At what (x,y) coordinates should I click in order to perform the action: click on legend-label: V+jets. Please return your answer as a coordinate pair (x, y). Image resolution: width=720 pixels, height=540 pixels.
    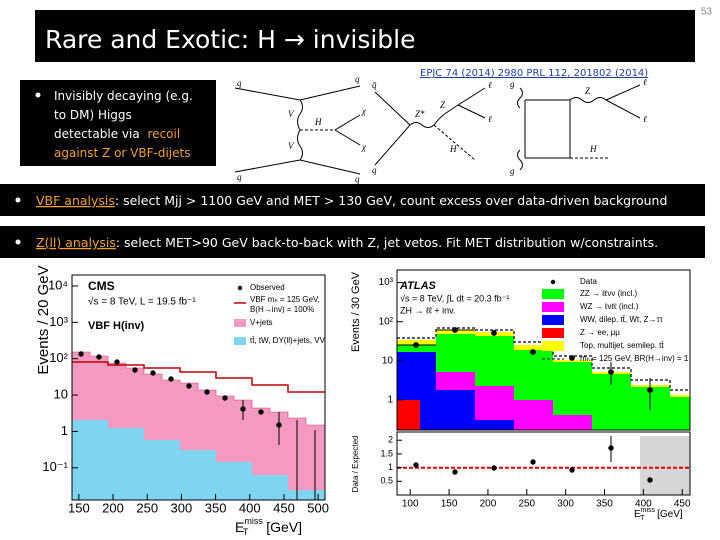
    Looking at the image, I should click on (261, 322).